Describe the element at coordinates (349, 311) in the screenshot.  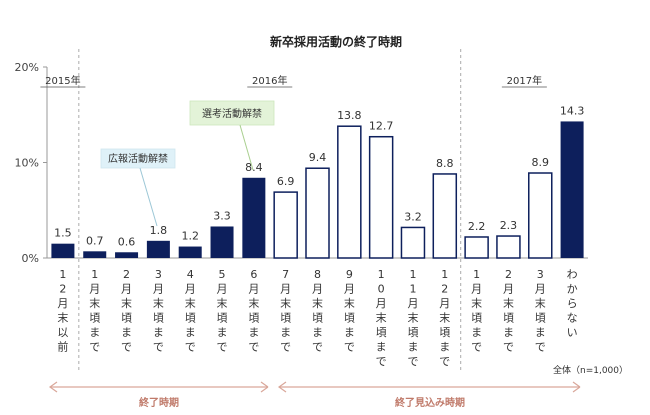
I see `category-label: 9 月末頃まで` at that location.